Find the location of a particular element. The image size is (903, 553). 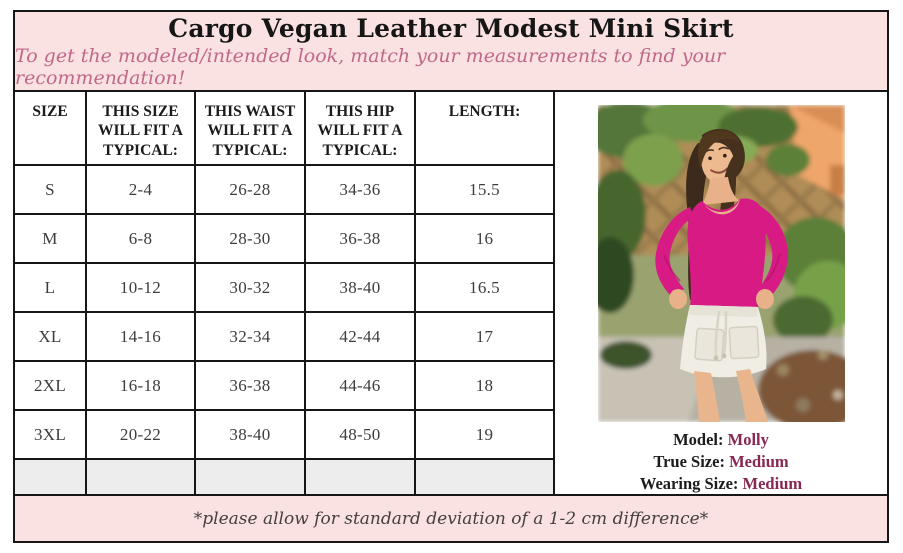

model-name-line: Model: Molly is located at coordinates (721, 440).